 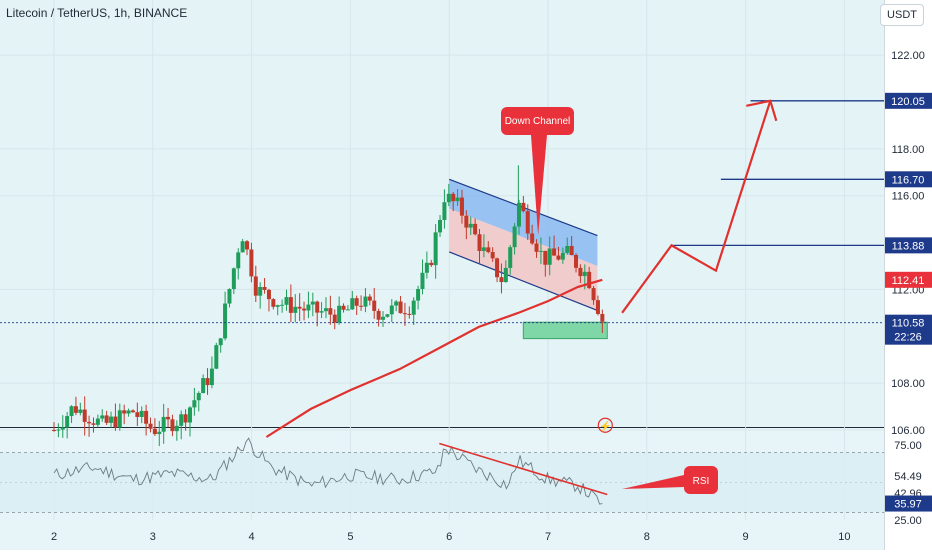 What do you see at coordinates (523, 281) in the screenshot?
I see `channel-lower-line` at bounding box center [523, 281].